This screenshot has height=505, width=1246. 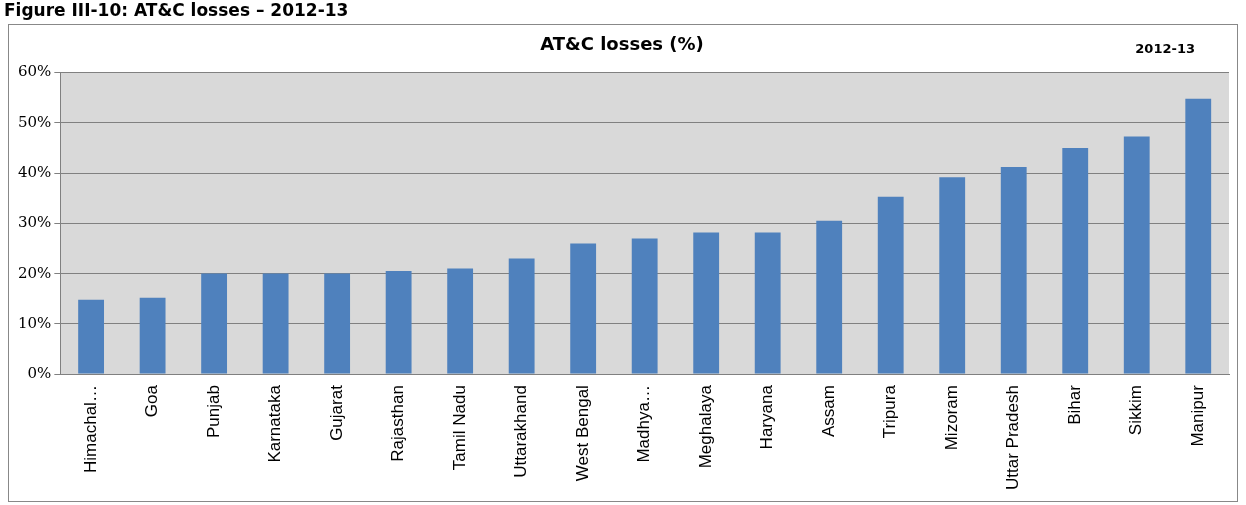 I want to click on x-tick-label: Meghalaya, so click(x=705, y=426).